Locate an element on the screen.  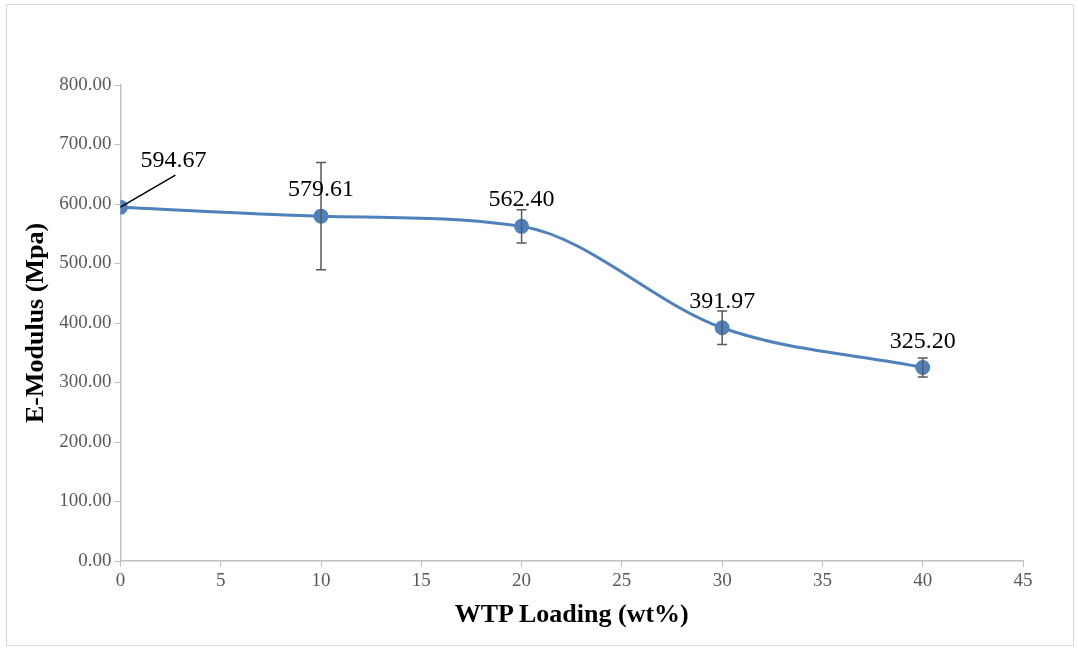
x-axis-title: WTP Loading (wt%) is located at coordinates (571, 614).